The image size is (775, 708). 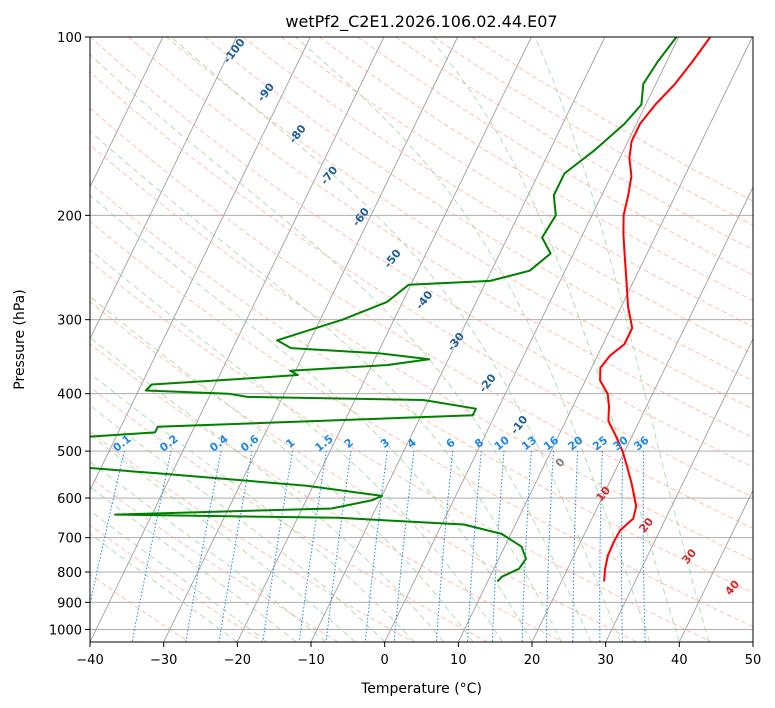 What do you see at coordinates (20, 339) in the screenshot?
I see `y-axis-label: Pressure (hPa)` at bounding box center [20, 339].